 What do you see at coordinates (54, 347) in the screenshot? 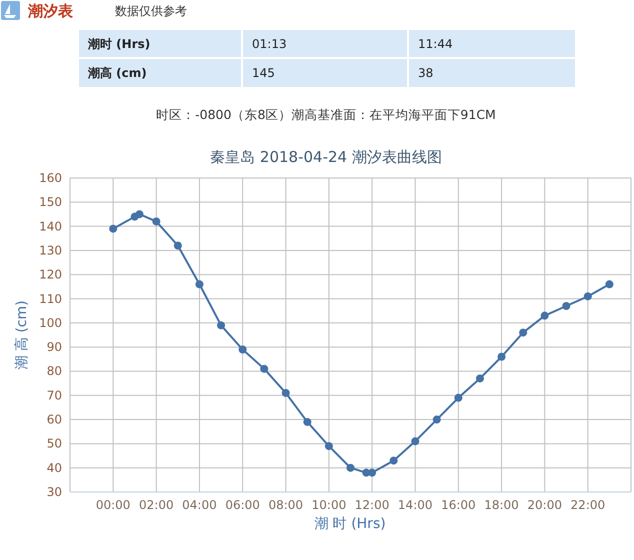
I see `y-tick-label: 90` at bounding box center [54, 347].